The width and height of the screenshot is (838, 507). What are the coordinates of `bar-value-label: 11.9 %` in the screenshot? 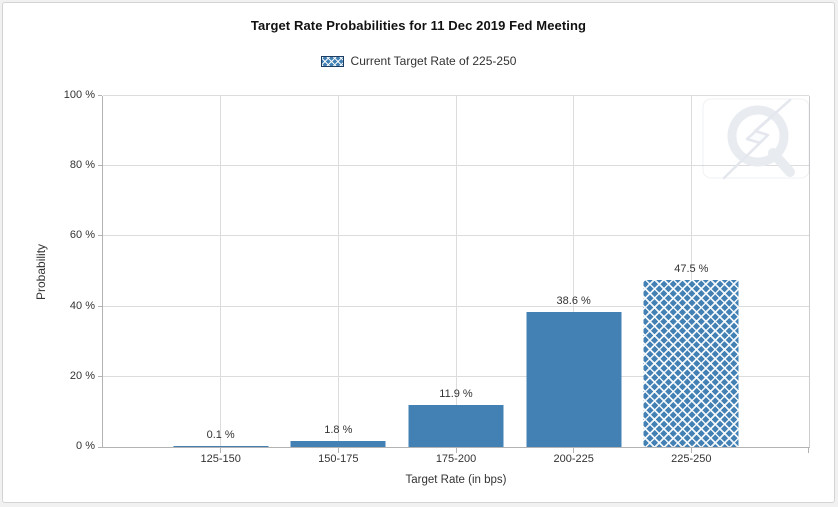 It's located at (456, 394).